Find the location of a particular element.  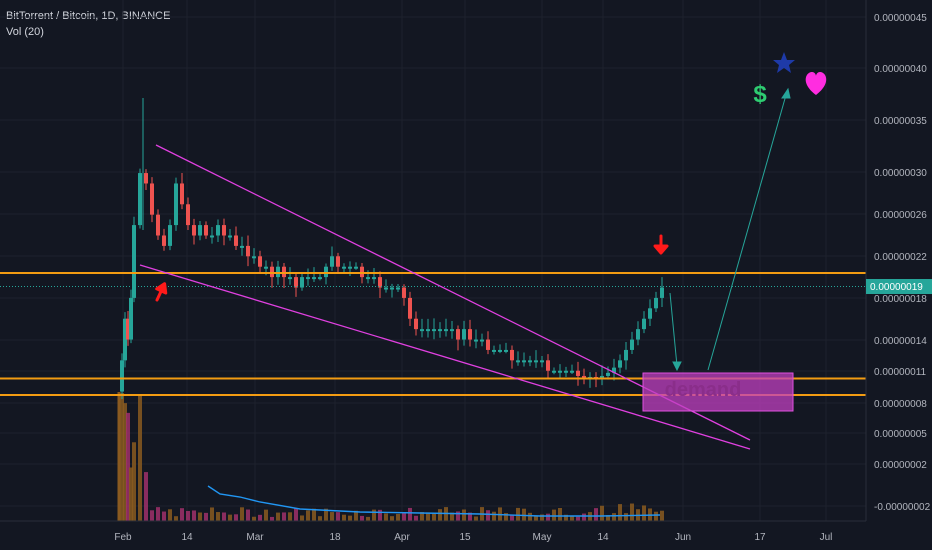

time-tick-label: May is located at coordinates (542, 537).